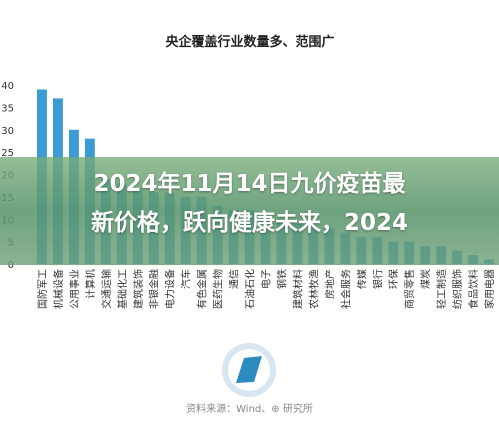 Image resolution: width=499 pixels, height=423 pixels. I want to click on x-tick-label: 钢铁, so click(282, 279).